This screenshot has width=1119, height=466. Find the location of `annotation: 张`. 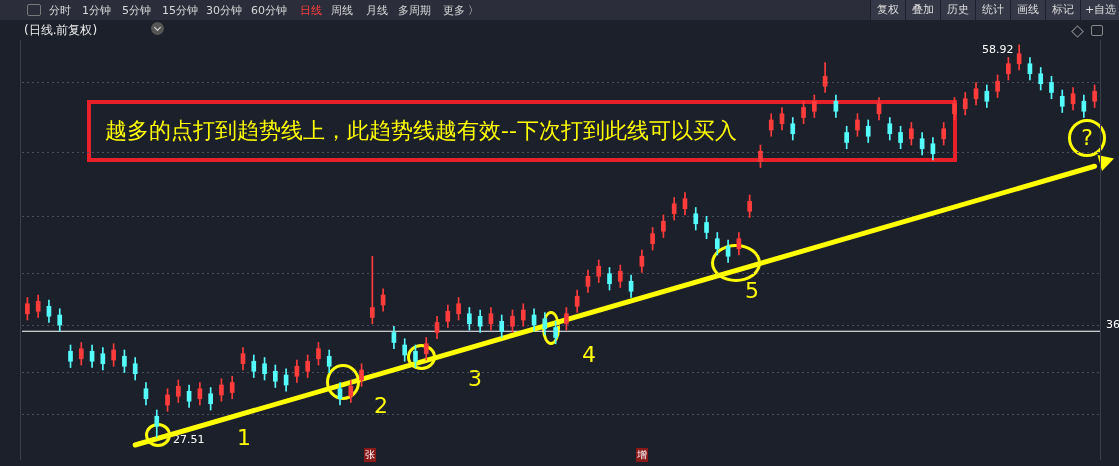

annotation: 张 is located at coordinates (370, 455).